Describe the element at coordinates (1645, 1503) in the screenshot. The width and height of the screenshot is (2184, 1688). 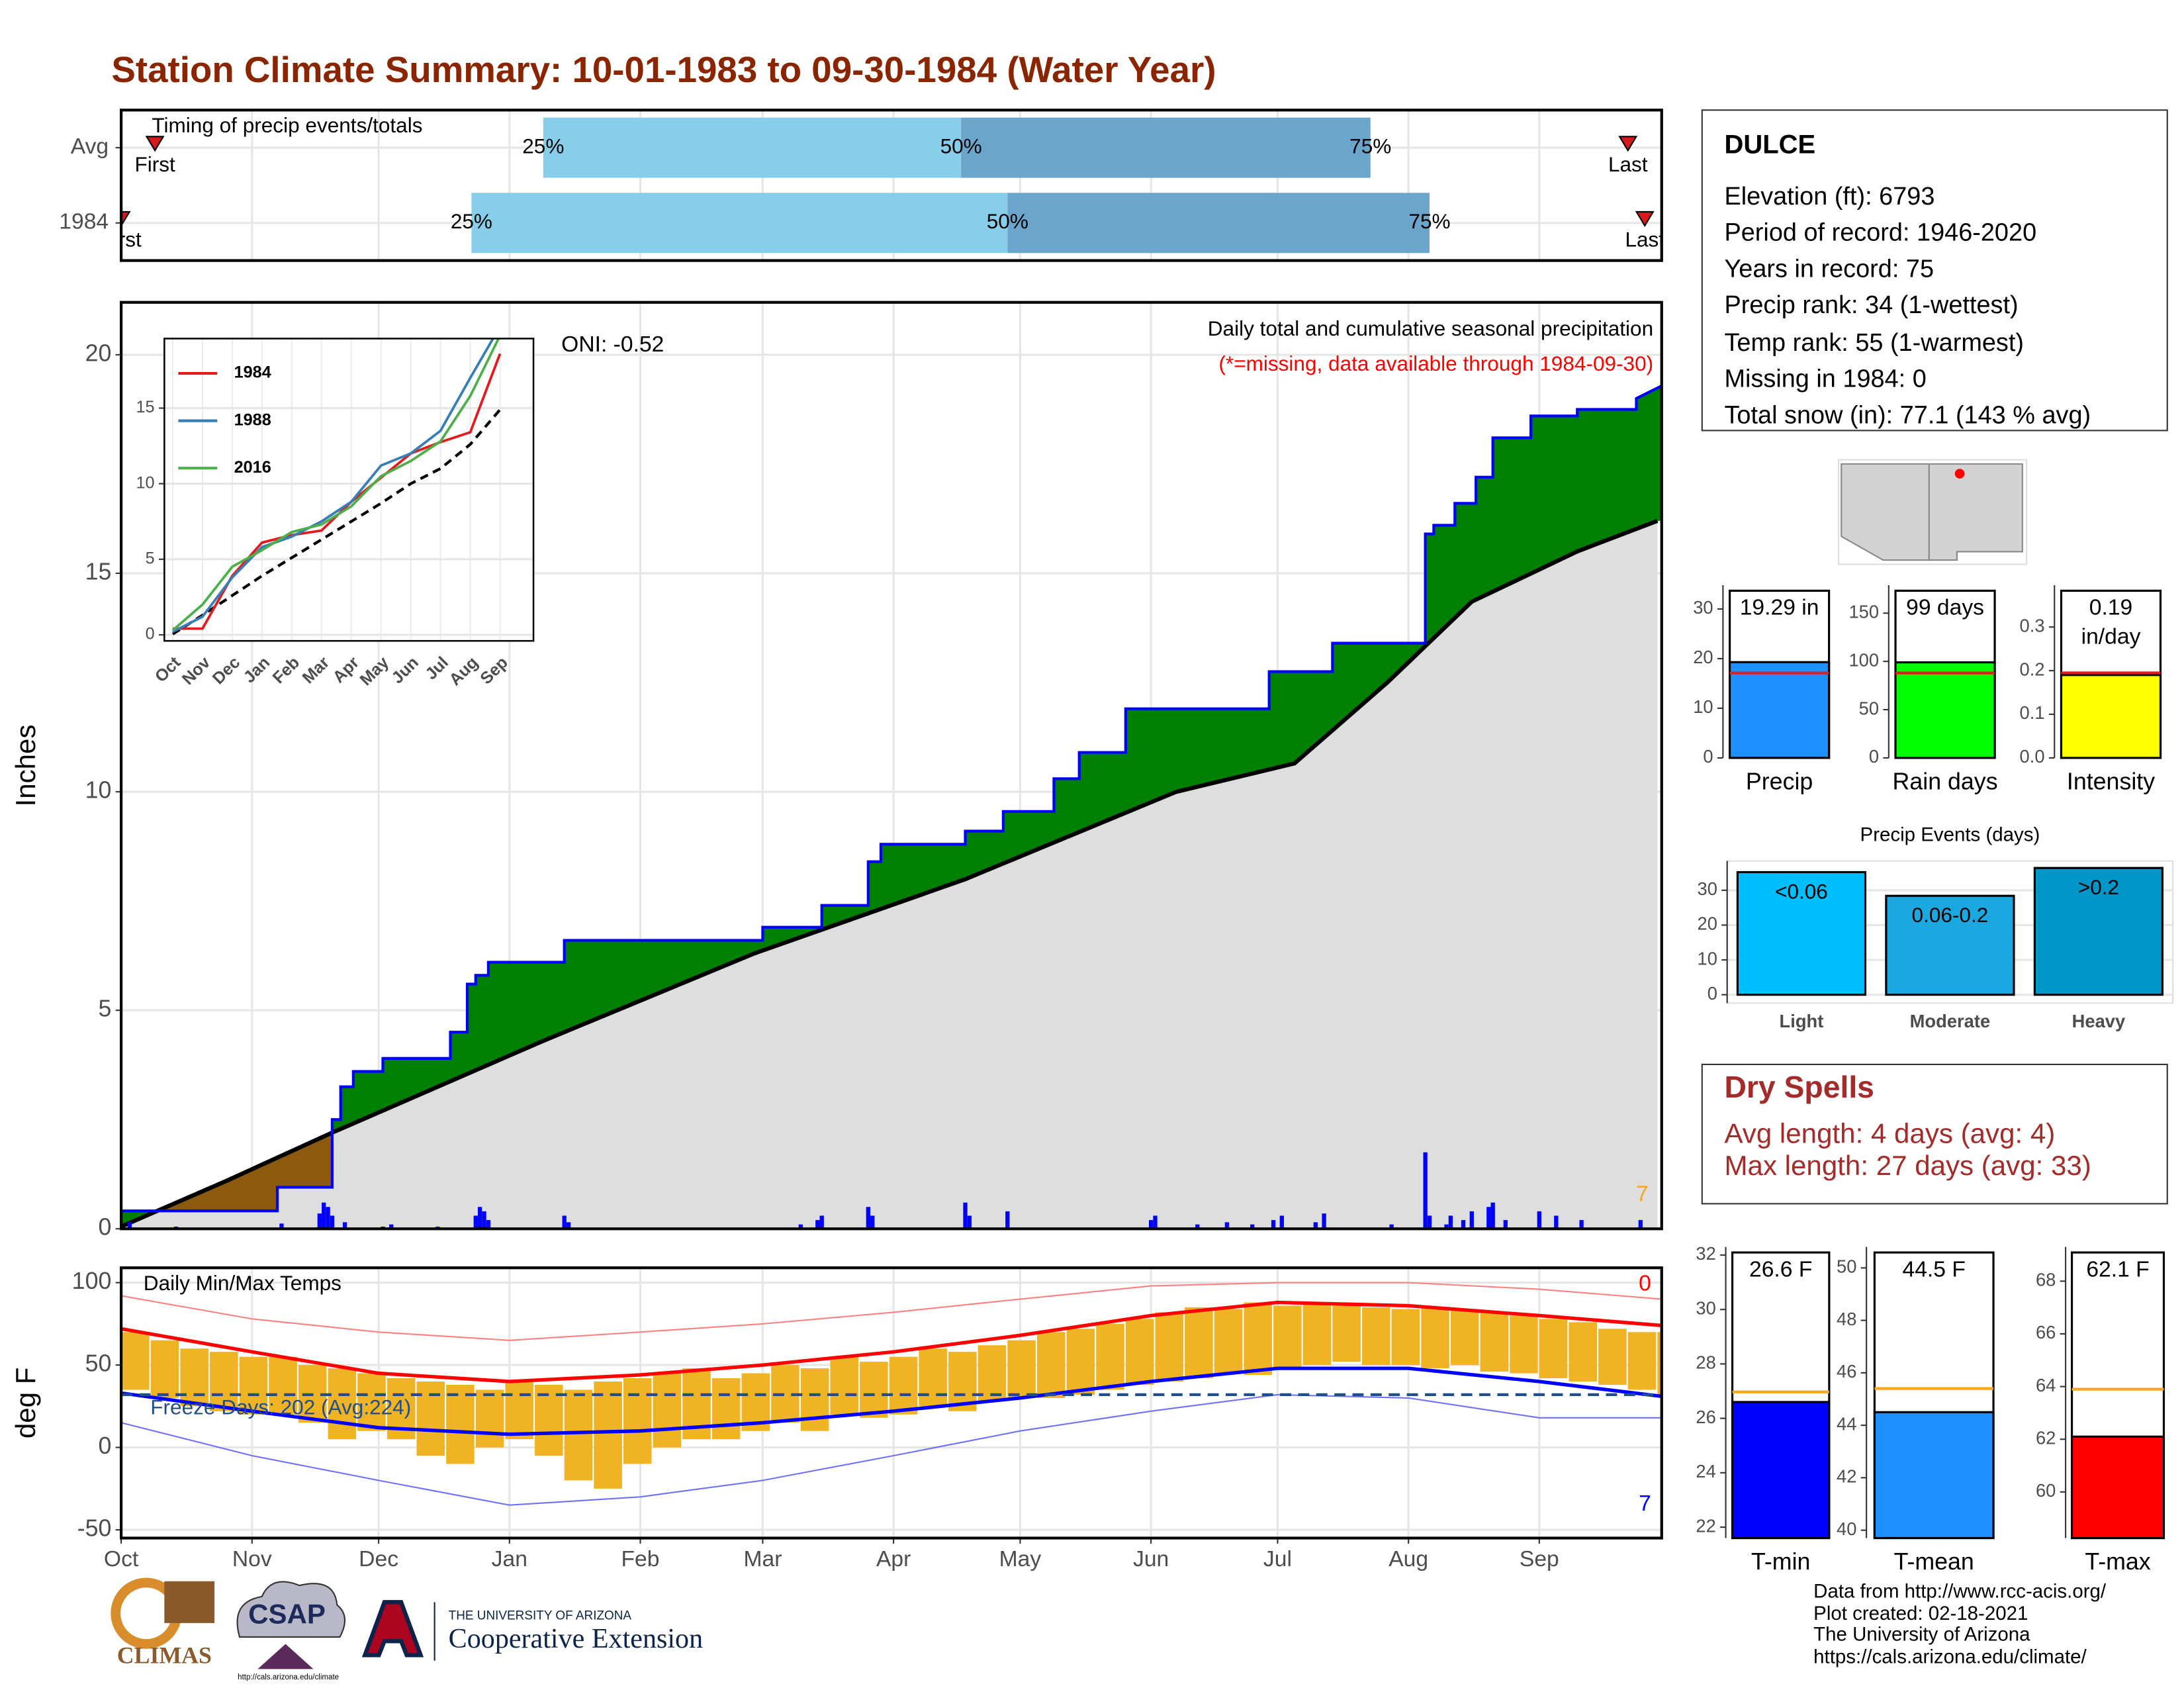
I see `corner-label: 7` at that location.